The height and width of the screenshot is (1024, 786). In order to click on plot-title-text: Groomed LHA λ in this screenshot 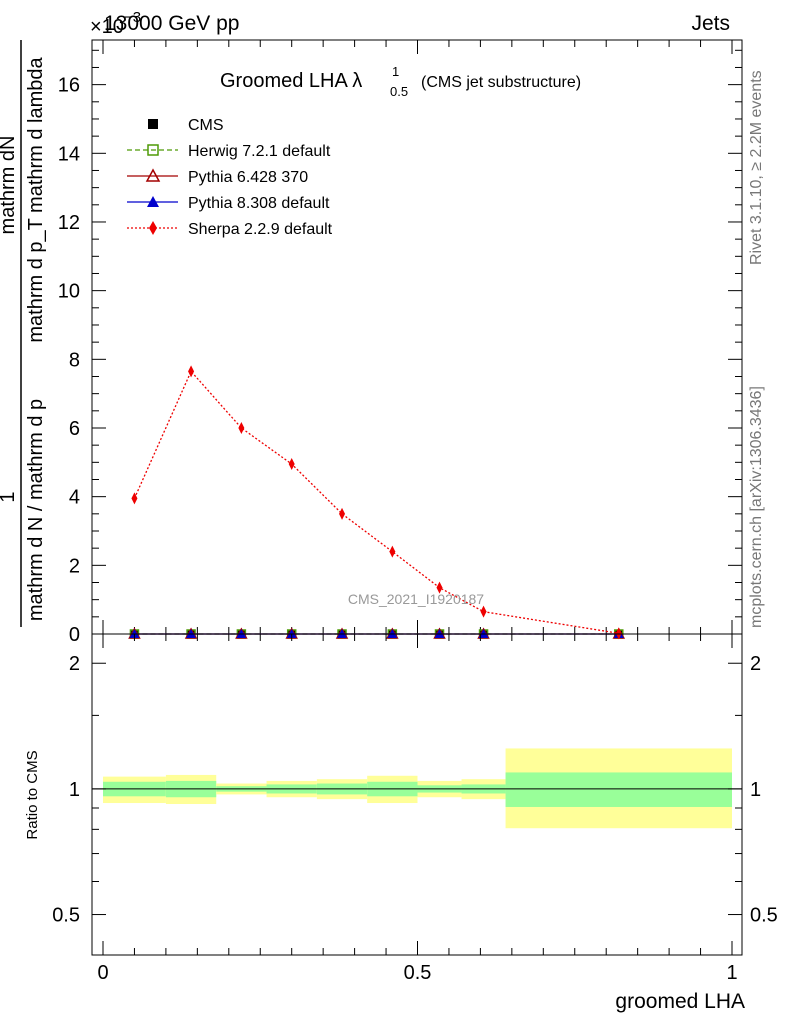, I will do `click(291, 81)`.